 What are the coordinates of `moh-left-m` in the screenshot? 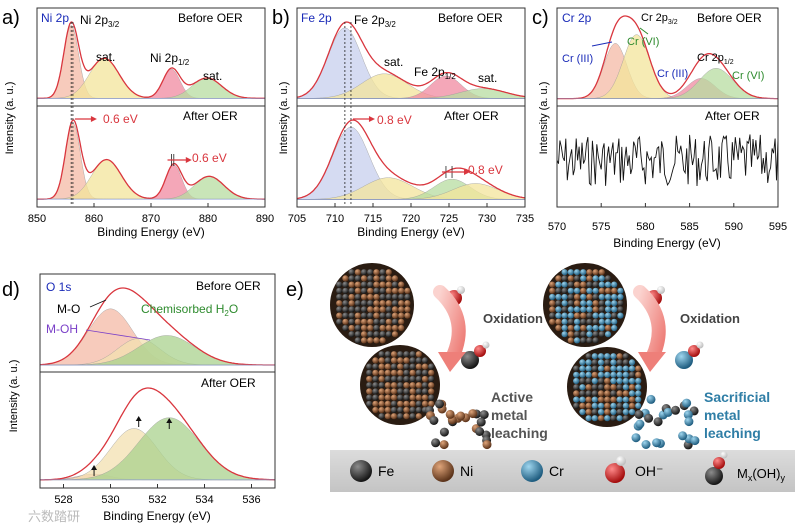 It's located at (470, 360).